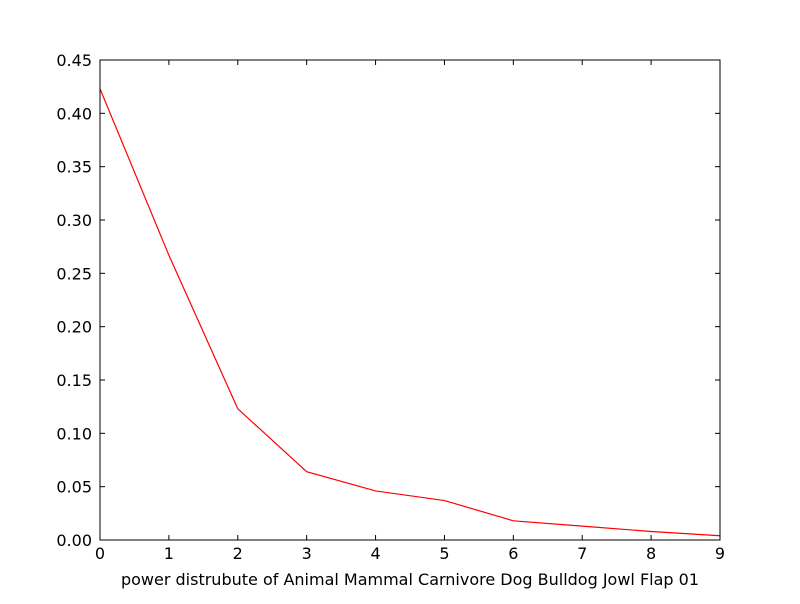 This screenshot has height=604, width=800. Describe the element at coordinates (74, 327) in the screenshot. I see `y-tick-label: 0.20` at that location.